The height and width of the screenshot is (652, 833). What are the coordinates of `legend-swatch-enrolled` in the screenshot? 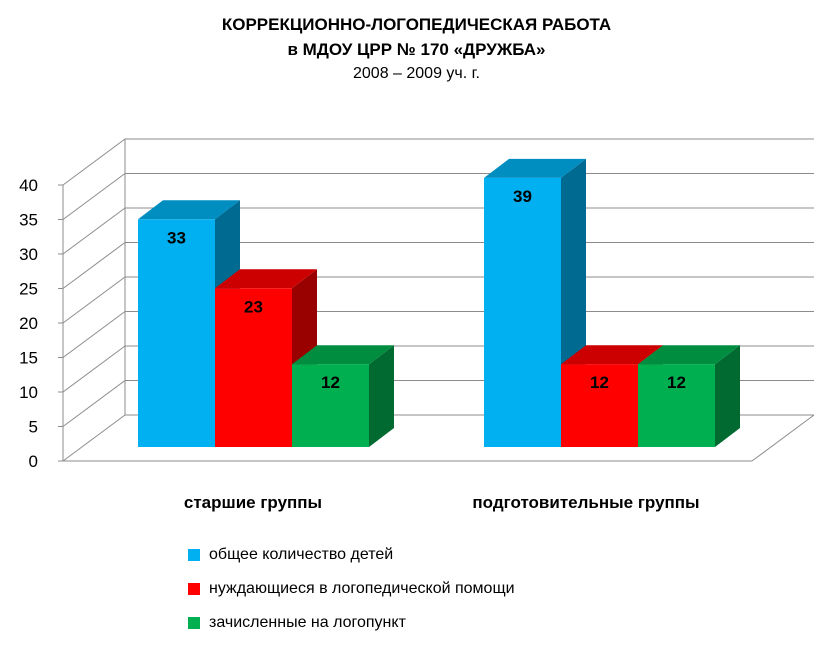 It's located at (194, 623).